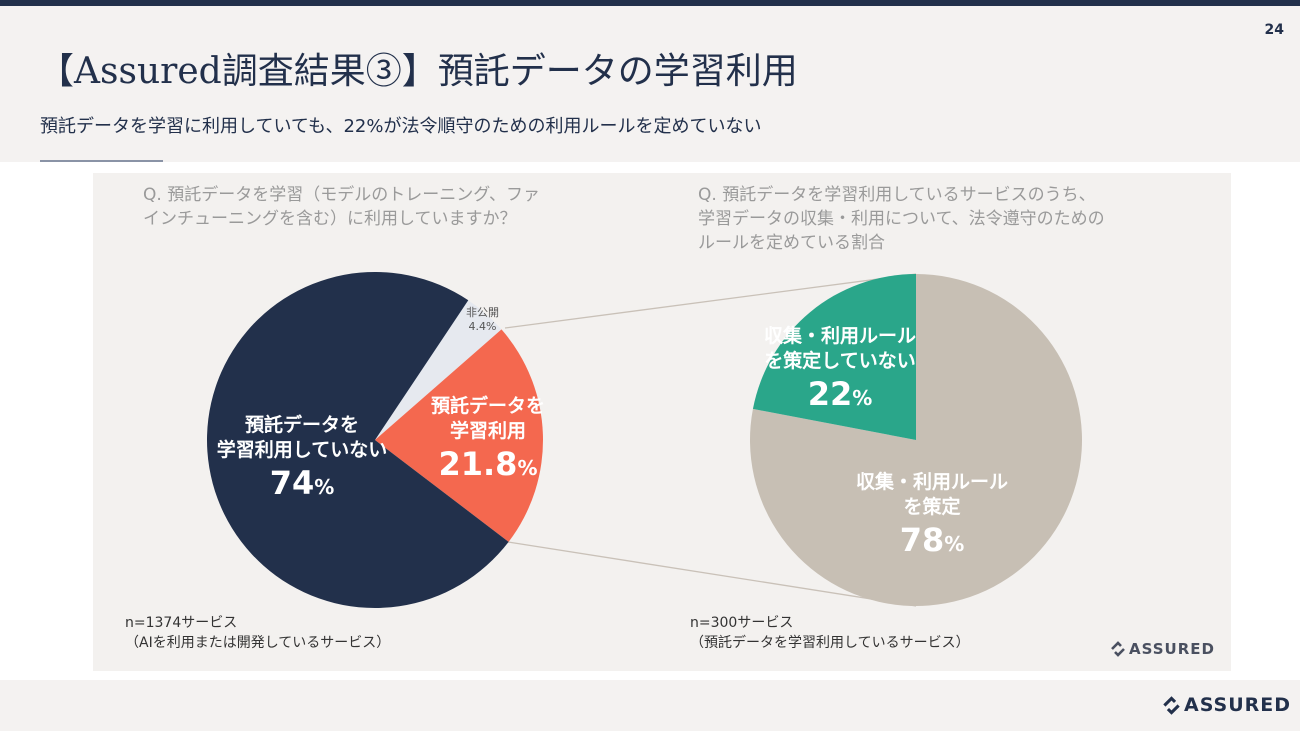  What do you see at coordinates (650, 705) in the screenshot?
I see `footer: ASSURED` at bounding box center [650, 705].